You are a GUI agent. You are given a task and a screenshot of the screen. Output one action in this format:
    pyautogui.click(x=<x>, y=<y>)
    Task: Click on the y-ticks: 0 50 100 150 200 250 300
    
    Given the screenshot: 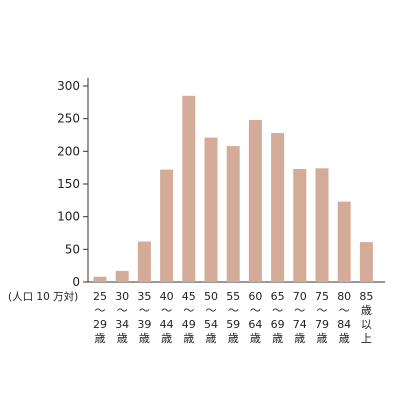 What is the action you would take?
    pyautogui.click(x=72, y=184)
    